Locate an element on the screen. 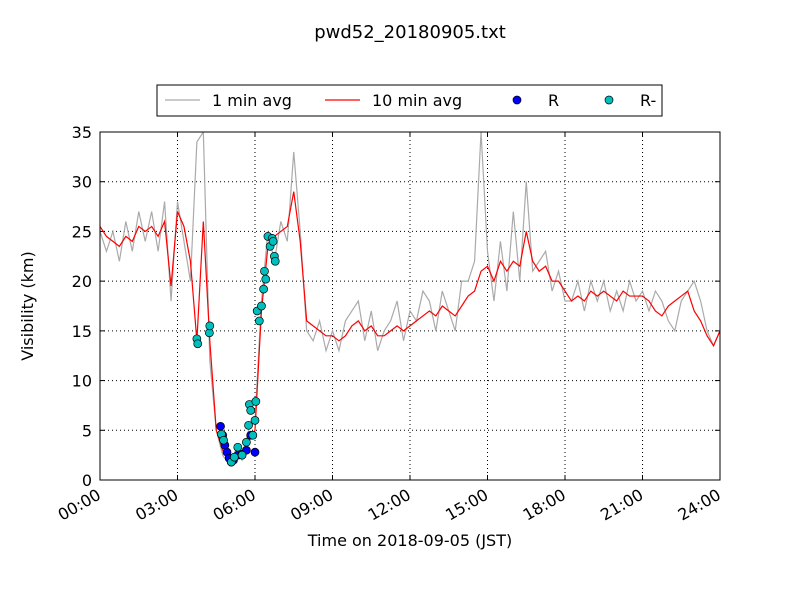  legend-box is located at coordinates (409, 100).